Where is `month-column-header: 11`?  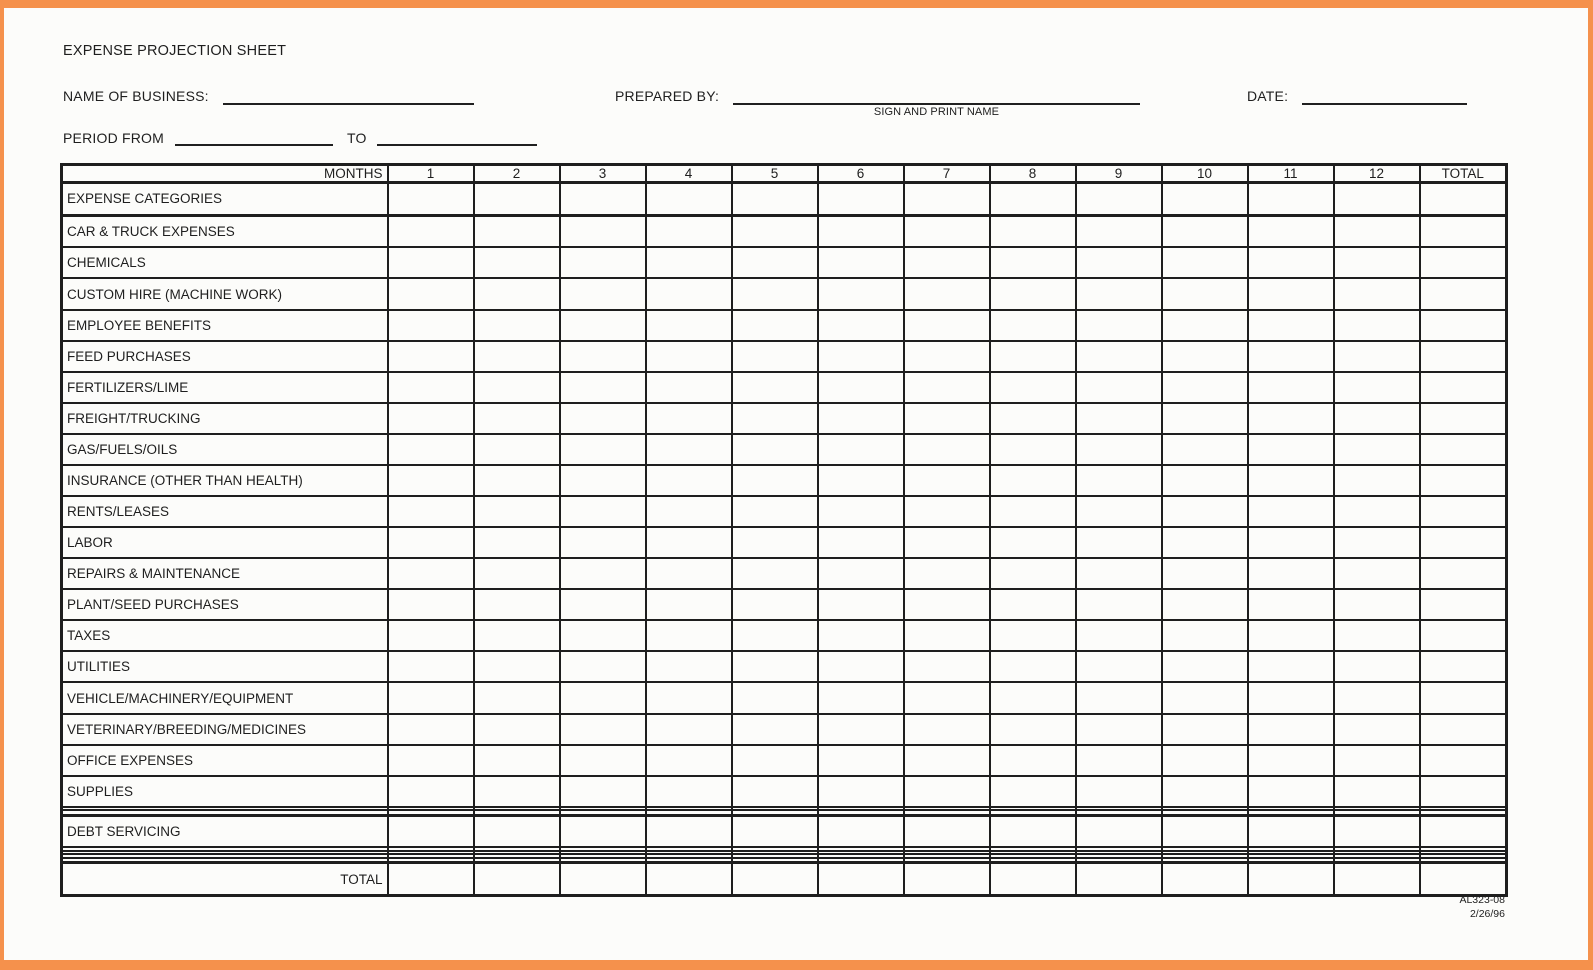
month-column-header: 11 is located at coordinates (1290, 173).